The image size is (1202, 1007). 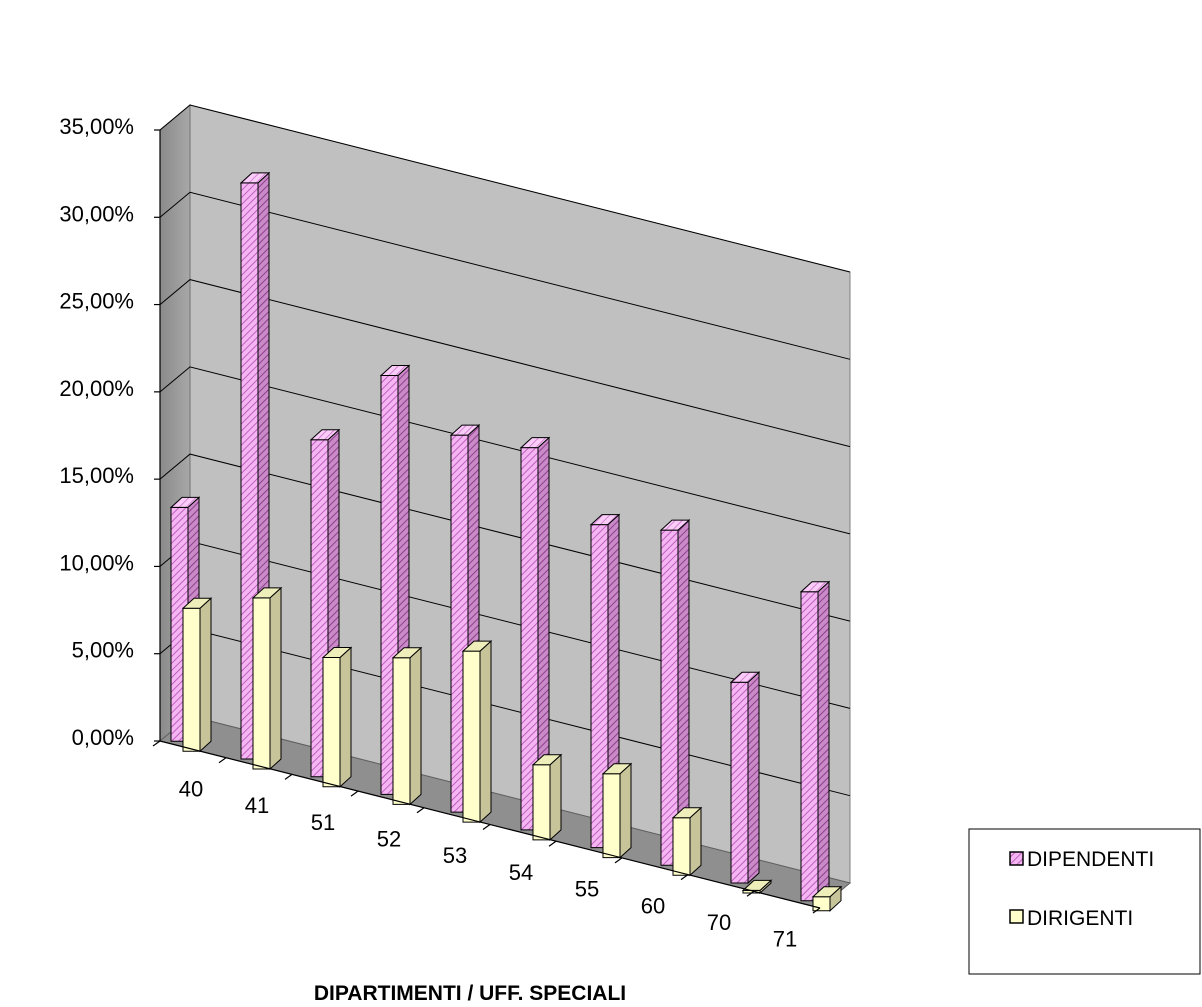 I want to click on x-tick-label: 60, so click(x=653, y=905).